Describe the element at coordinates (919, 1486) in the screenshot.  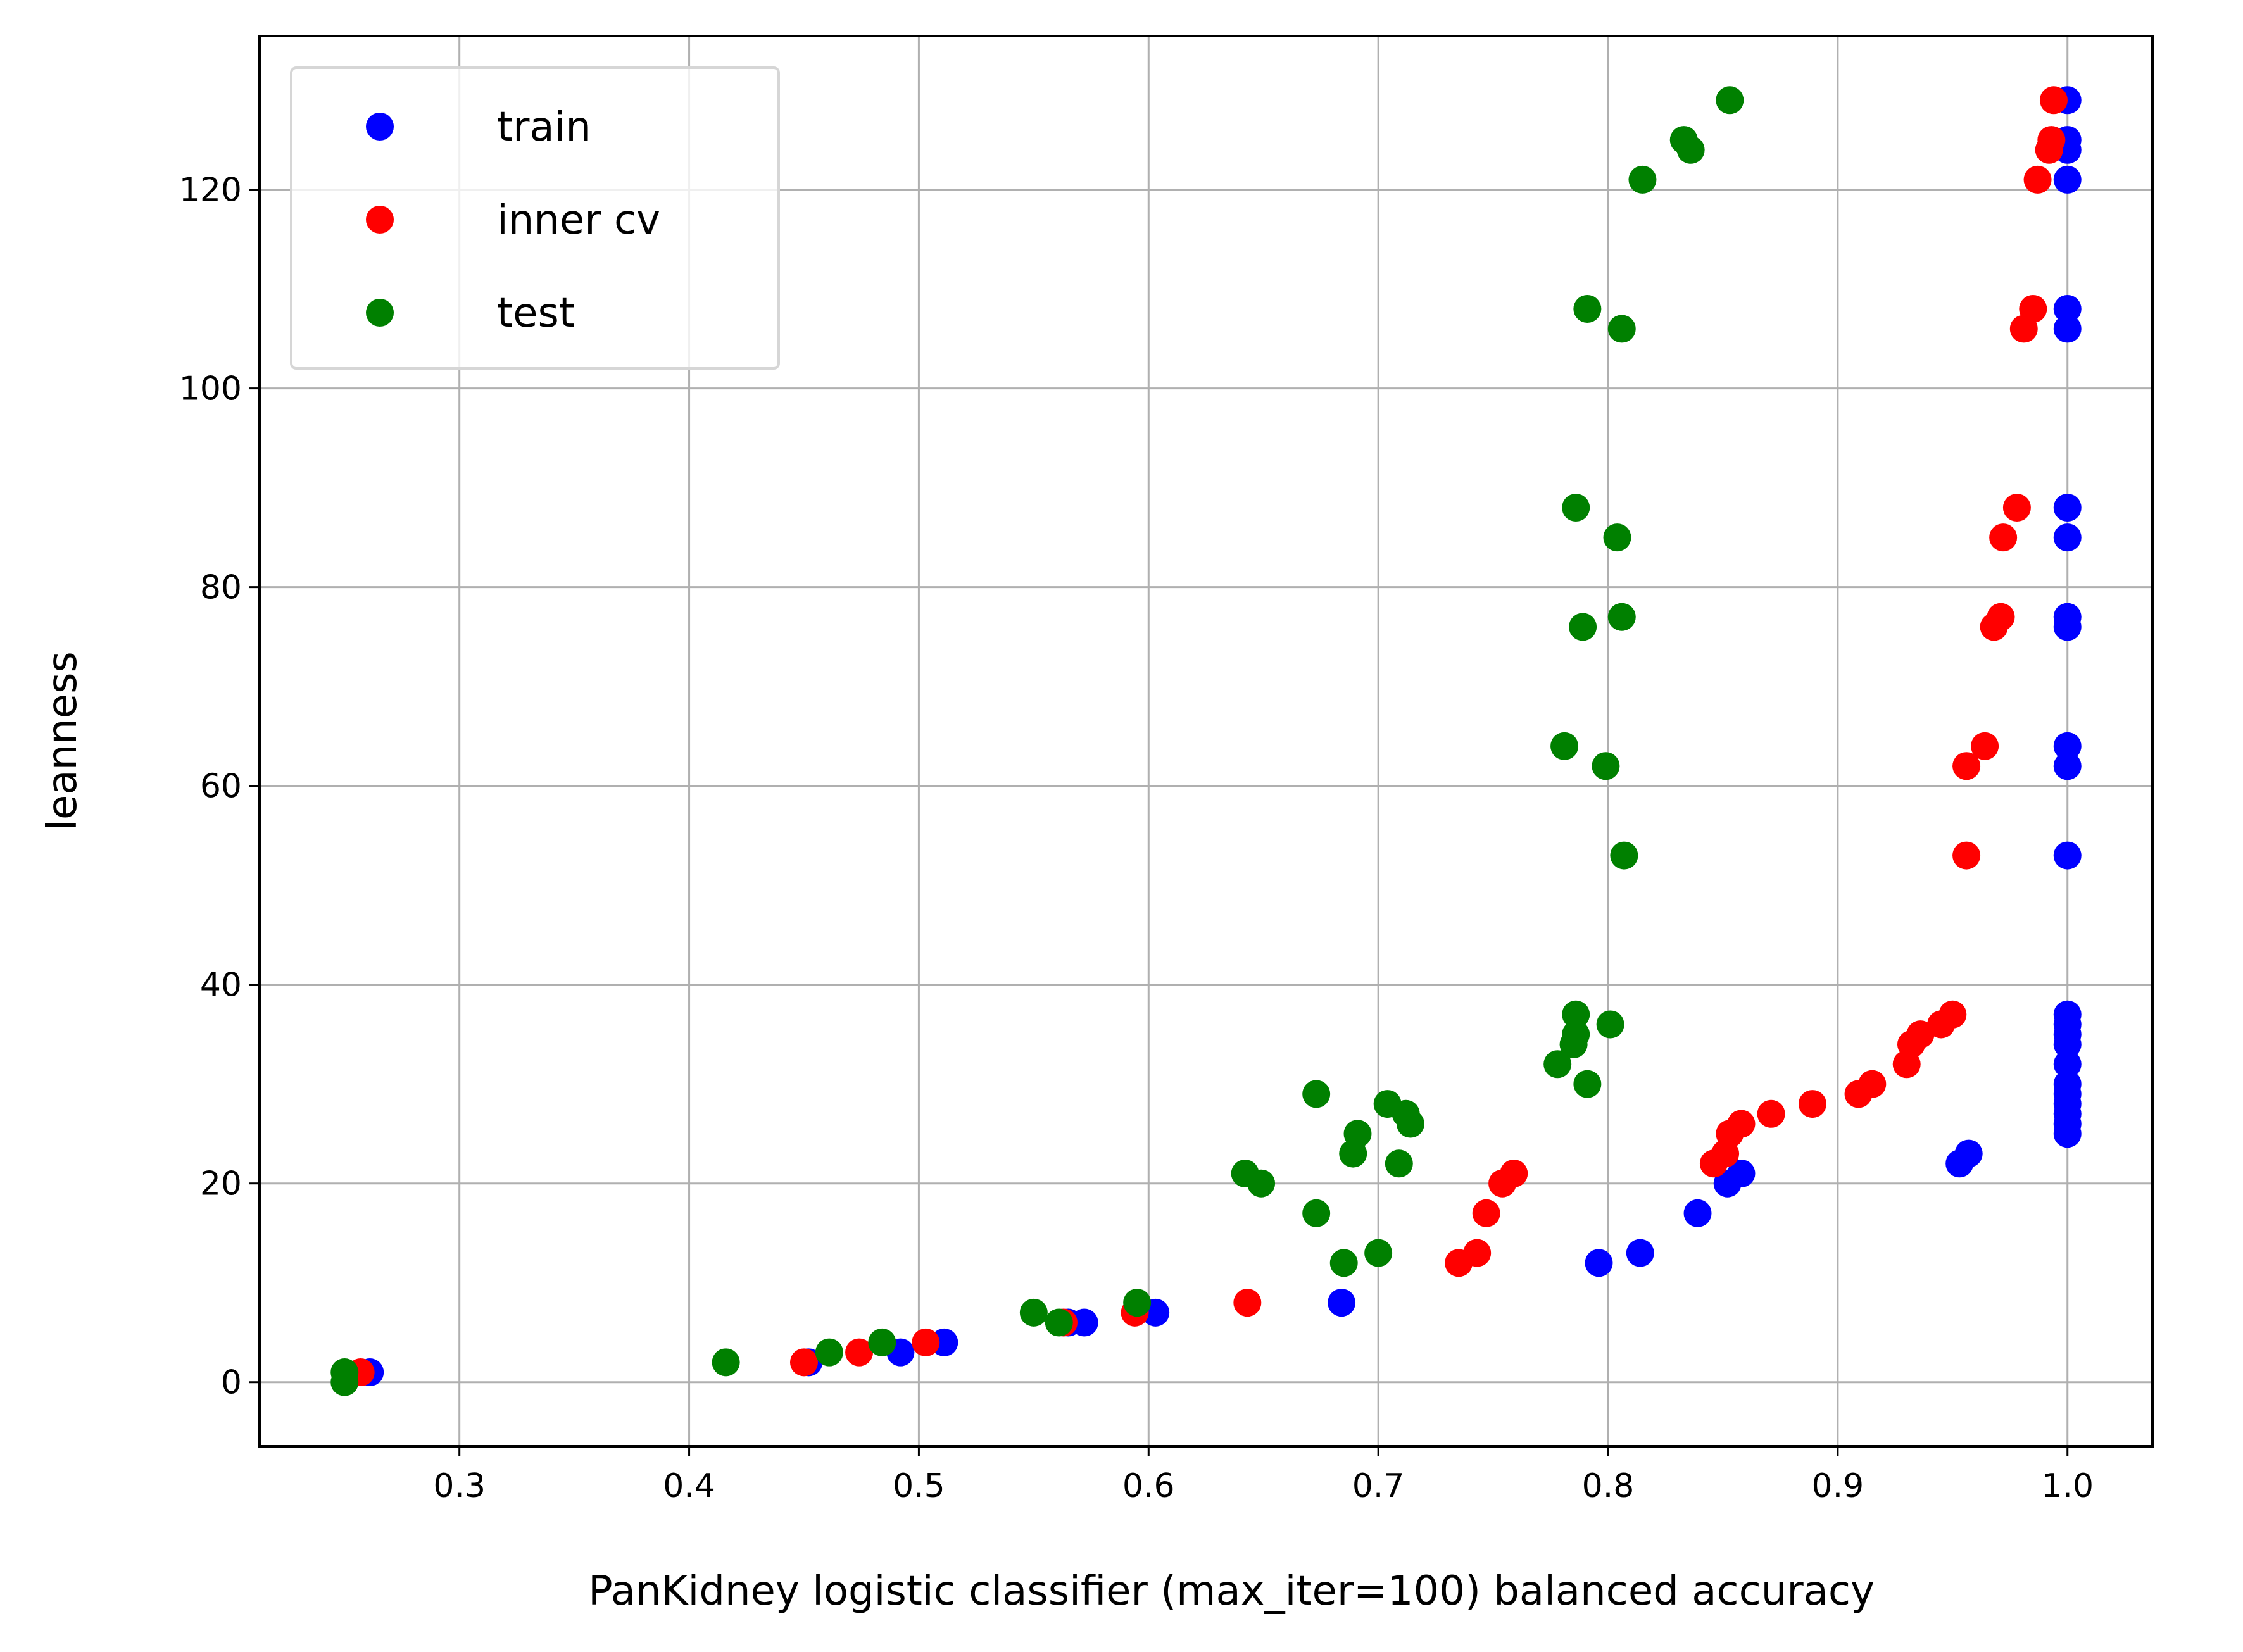
I see `x-tick-label: 0.5` at that location.